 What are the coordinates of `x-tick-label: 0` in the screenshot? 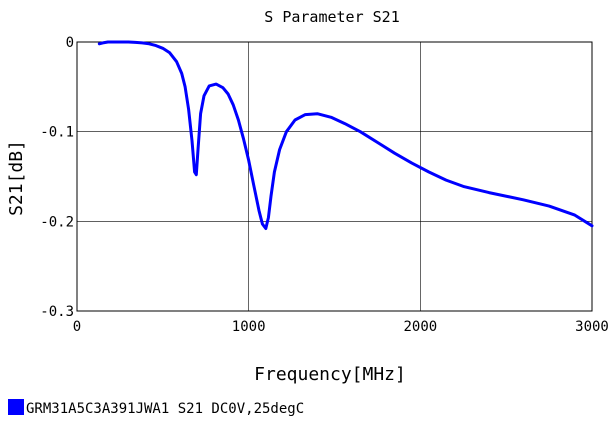 It's located at (77, 327).